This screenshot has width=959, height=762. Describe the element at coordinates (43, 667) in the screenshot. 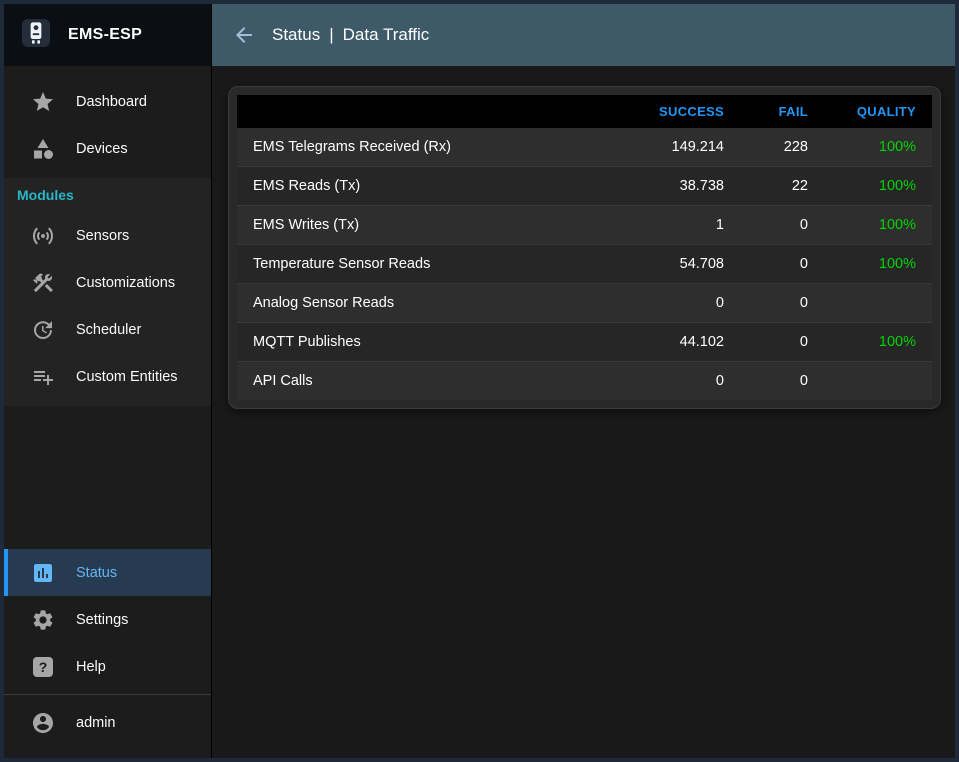

I see `help-icon: ?` at that location.